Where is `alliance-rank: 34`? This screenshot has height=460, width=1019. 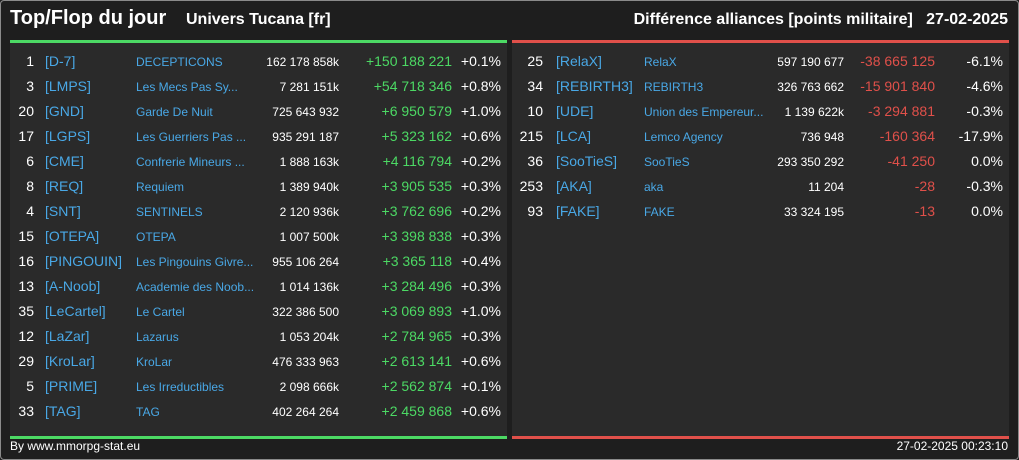 alliance-rank: 34 is located at coordinates (535, 86).